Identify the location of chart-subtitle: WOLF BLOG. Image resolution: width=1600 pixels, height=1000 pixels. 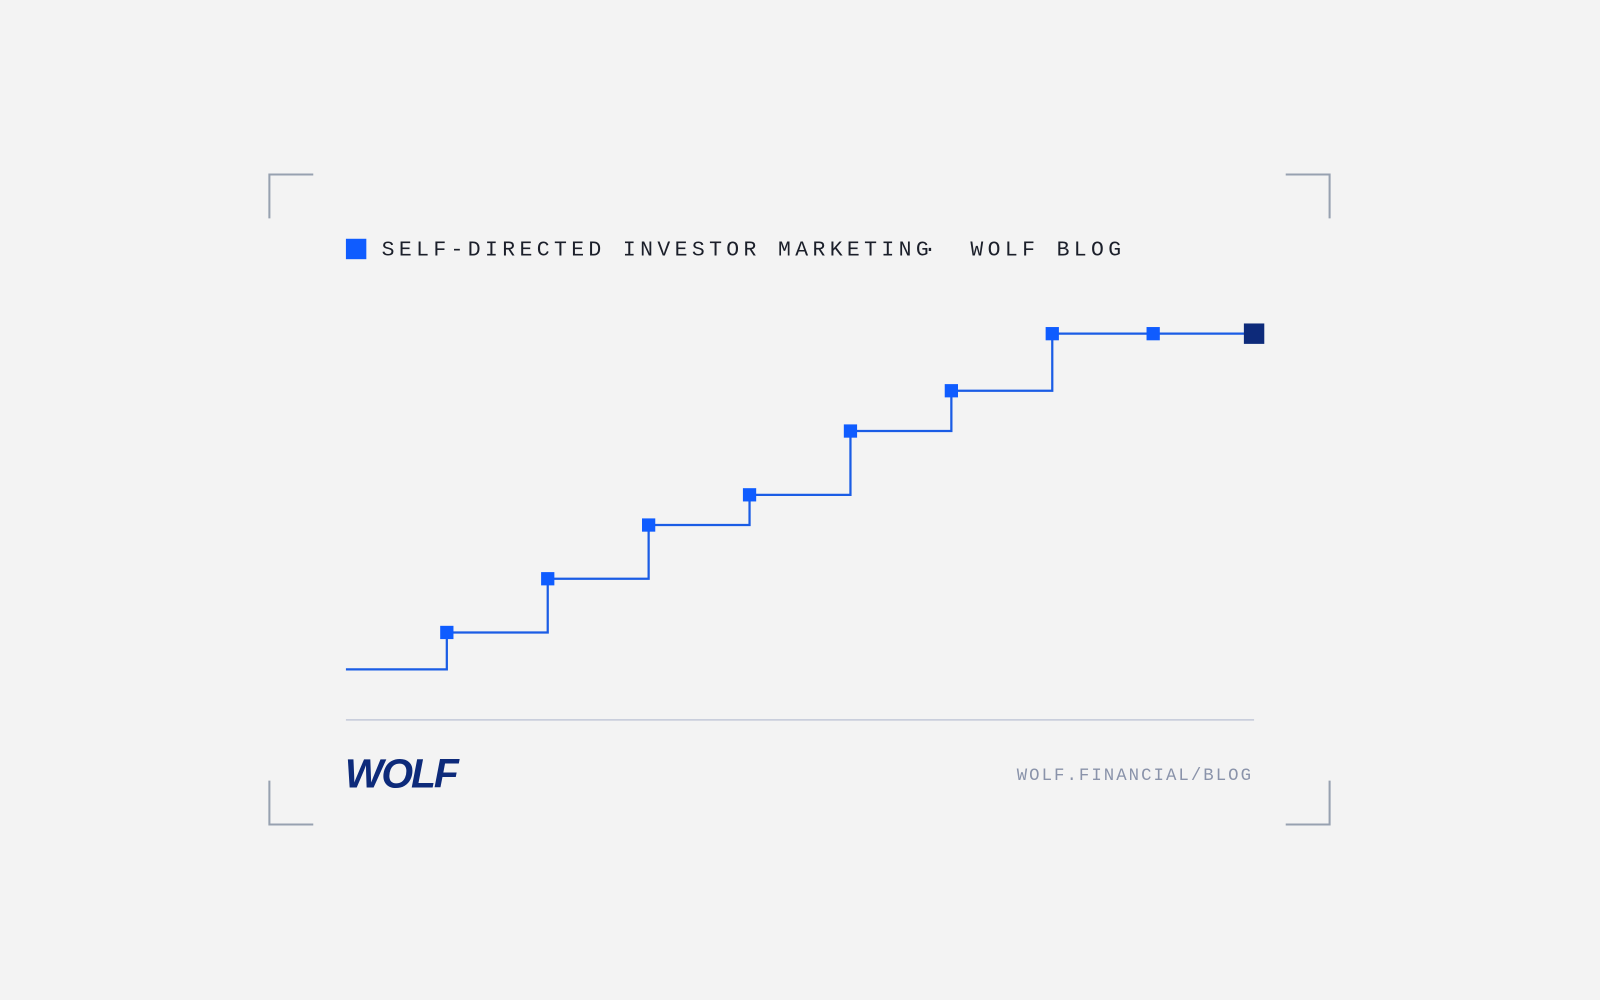
(1047, 251).